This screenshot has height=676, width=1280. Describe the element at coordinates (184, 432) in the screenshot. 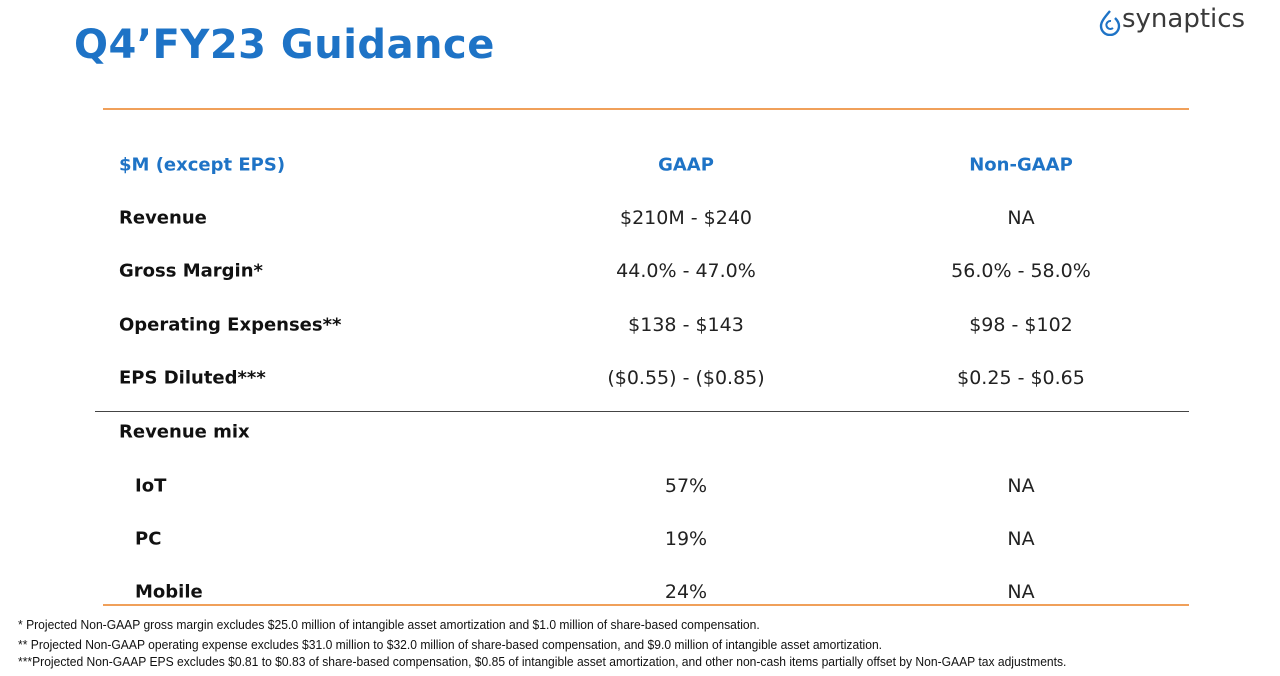

I see `section-label: Revenue mix` at that location.